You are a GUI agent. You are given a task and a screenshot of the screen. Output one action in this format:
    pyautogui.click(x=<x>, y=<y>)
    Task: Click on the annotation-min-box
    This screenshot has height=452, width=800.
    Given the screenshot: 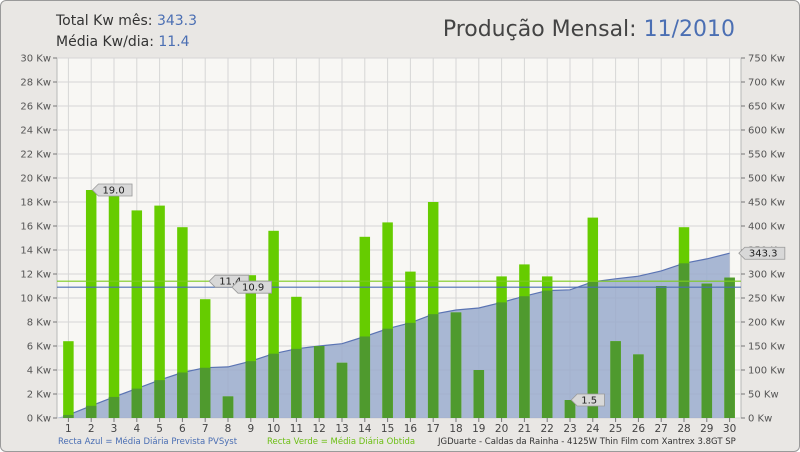 What is the action you would take?
    pyautogui.click(x=587, y=400)
    